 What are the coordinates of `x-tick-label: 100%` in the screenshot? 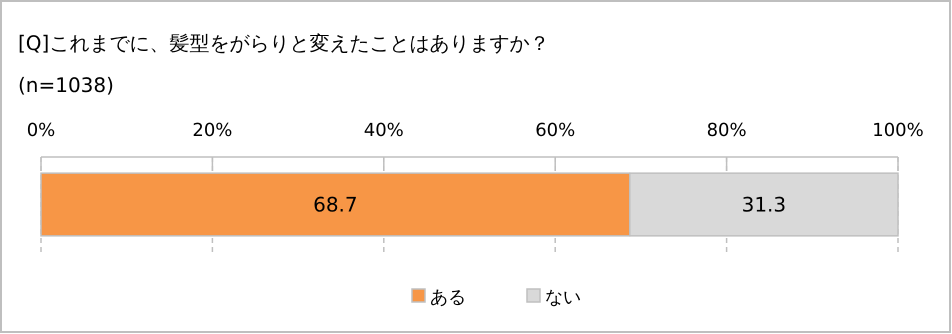 It's located at (898, 130).